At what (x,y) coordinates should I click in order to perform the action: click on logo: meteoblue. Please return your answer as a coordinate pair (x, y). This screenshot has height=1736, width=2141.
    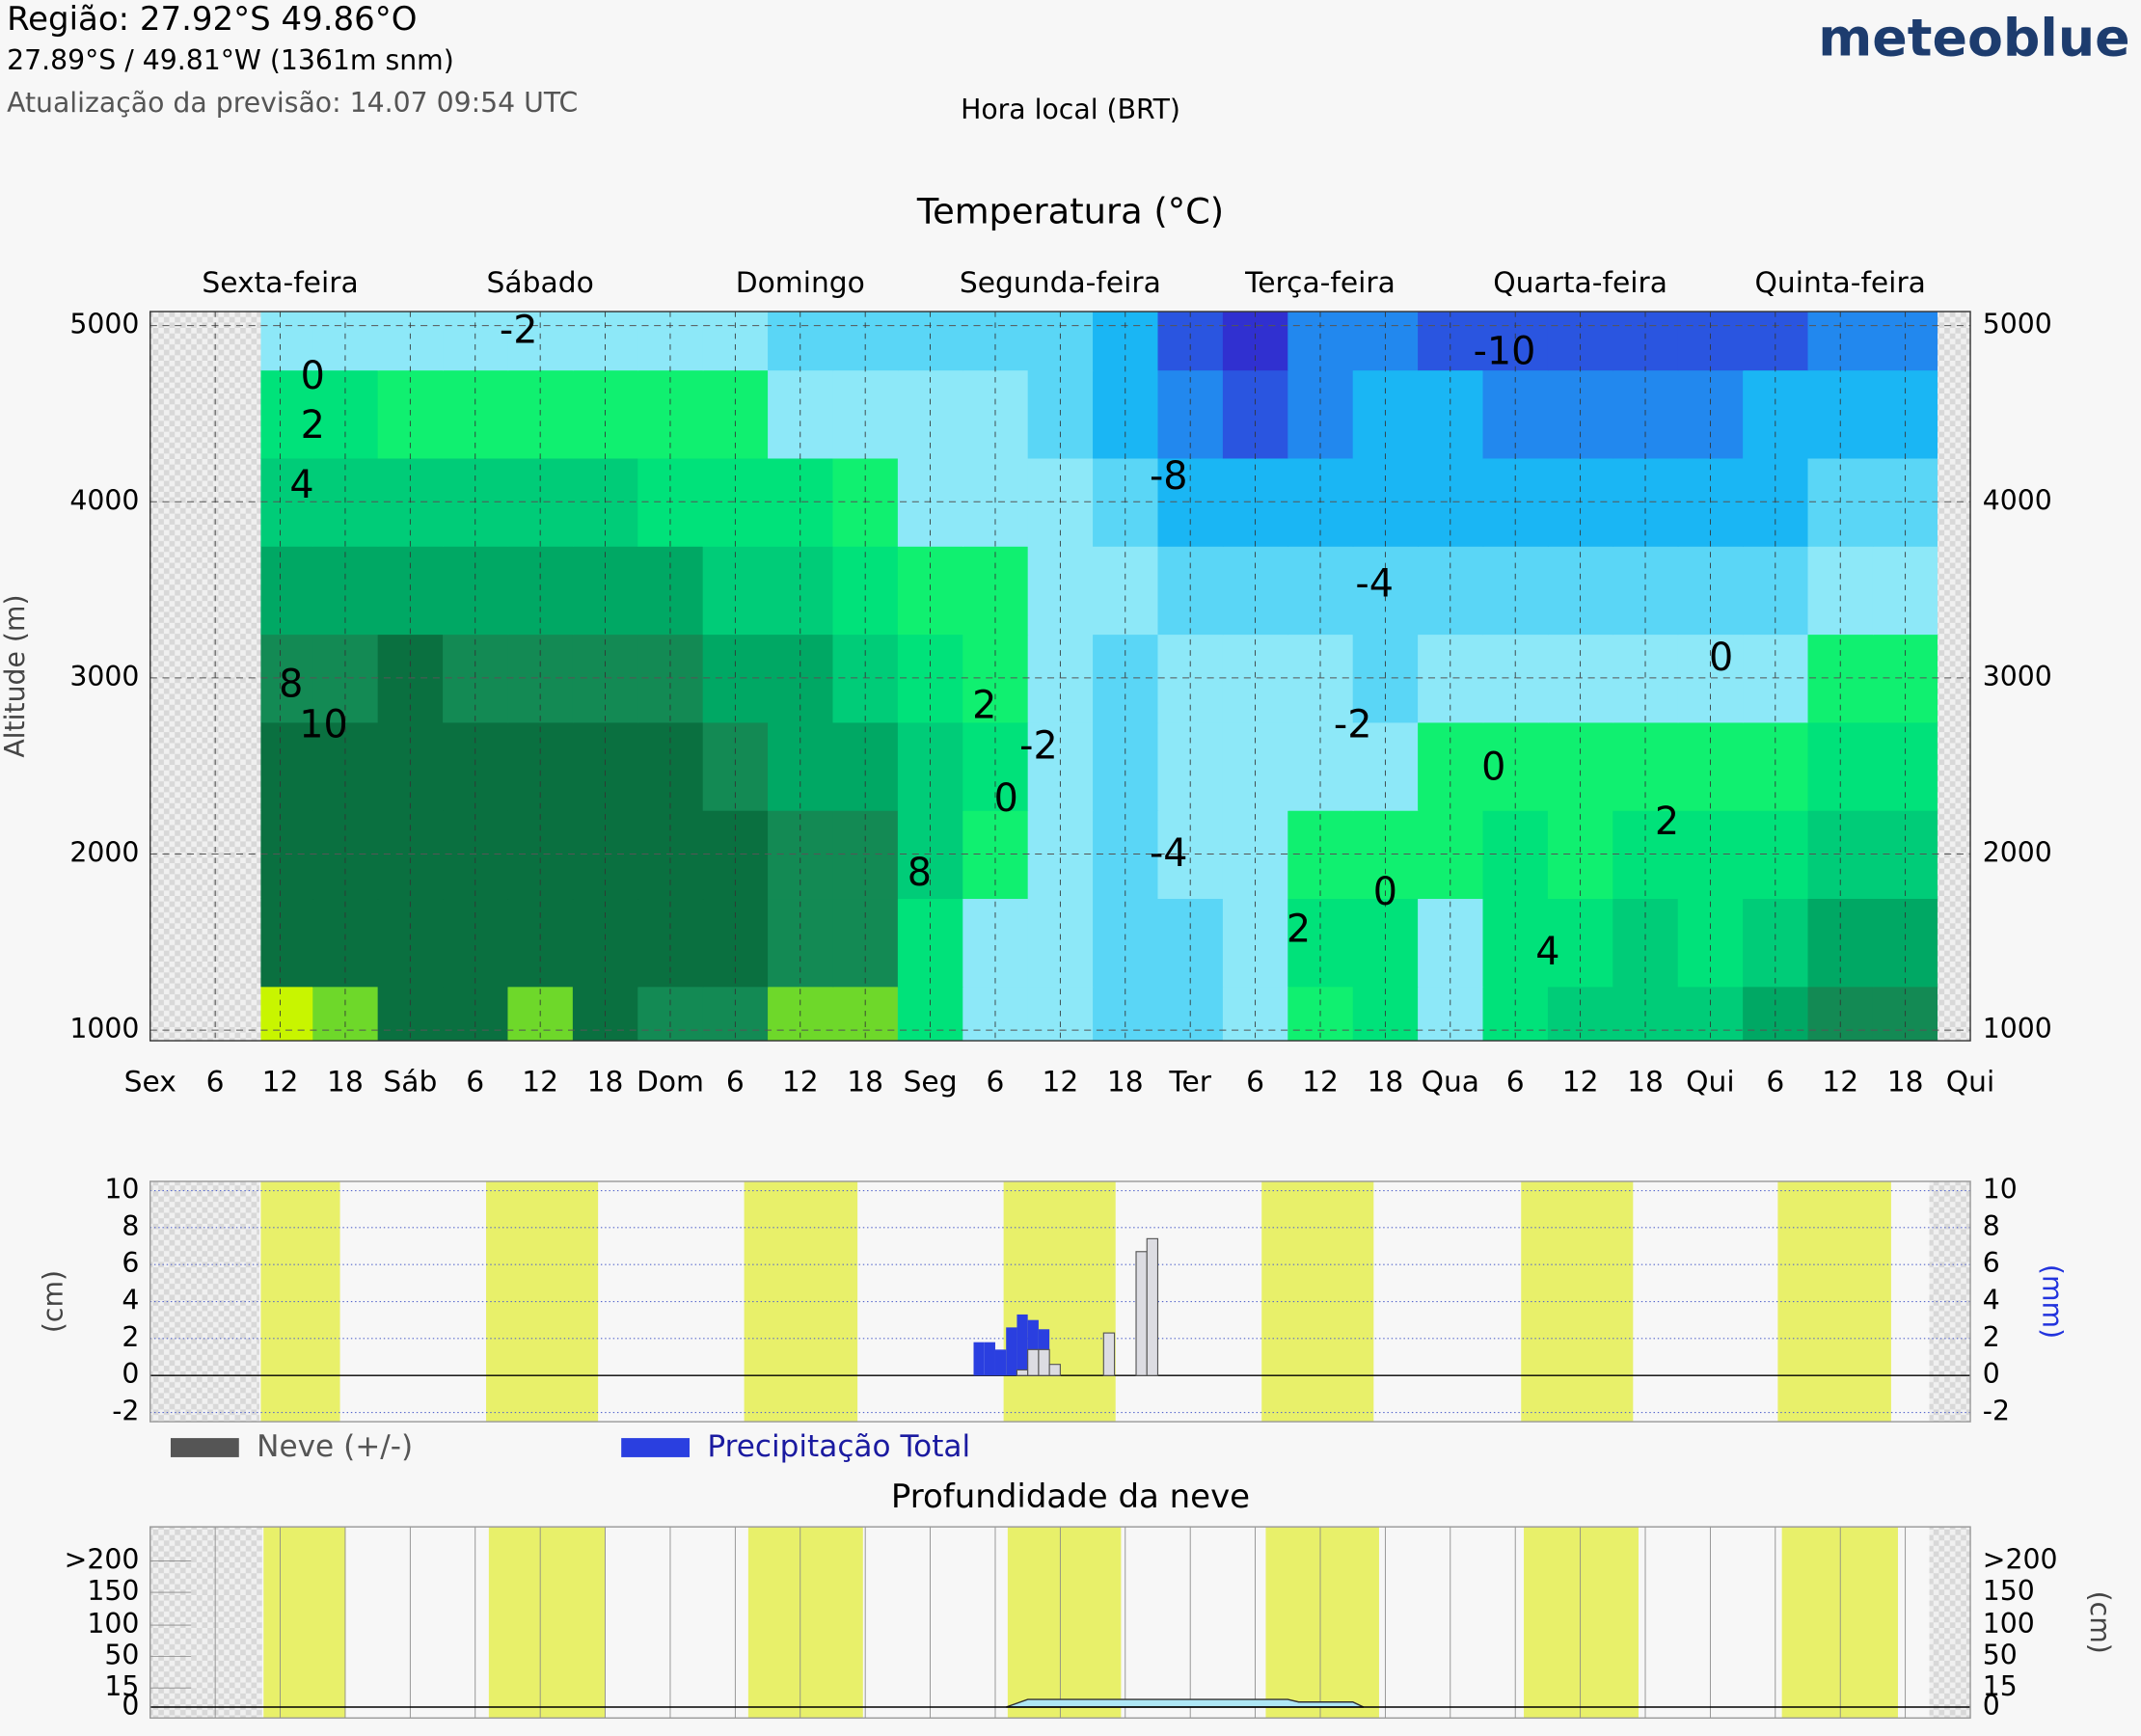
    Looking at the image, I should click on (1974, 37).